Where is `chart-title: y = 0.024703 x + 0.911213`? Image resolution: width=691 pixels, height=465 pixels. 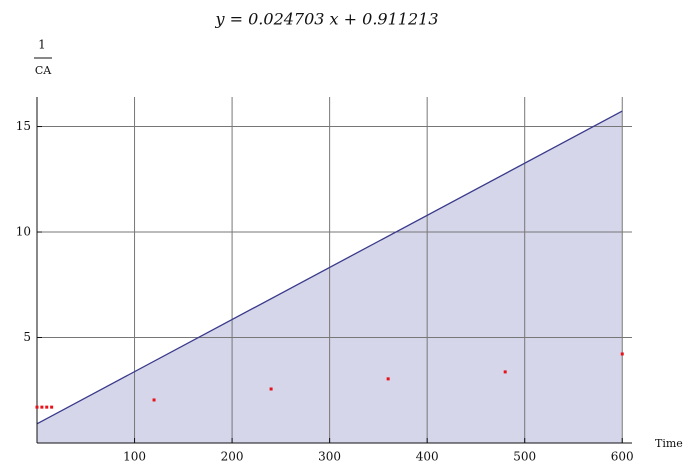
chart-title: y = 0.024703 x + 0.911213 is located at coordinates (327, 19).